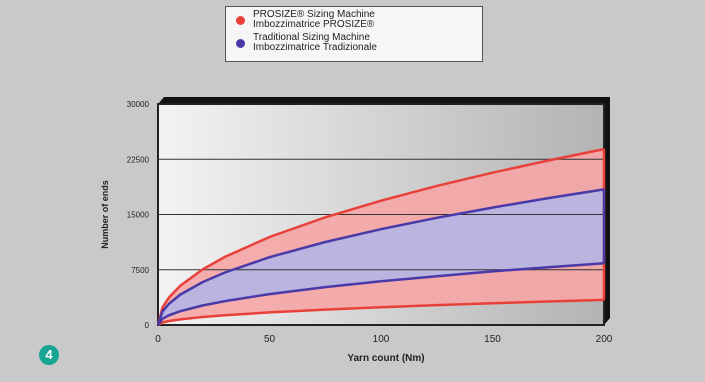 This screenshot has width=705, height=382. Describe the element at coordinates (105, 214) in the screenshot. I see `y-axis-label: Number of ends` at that location.